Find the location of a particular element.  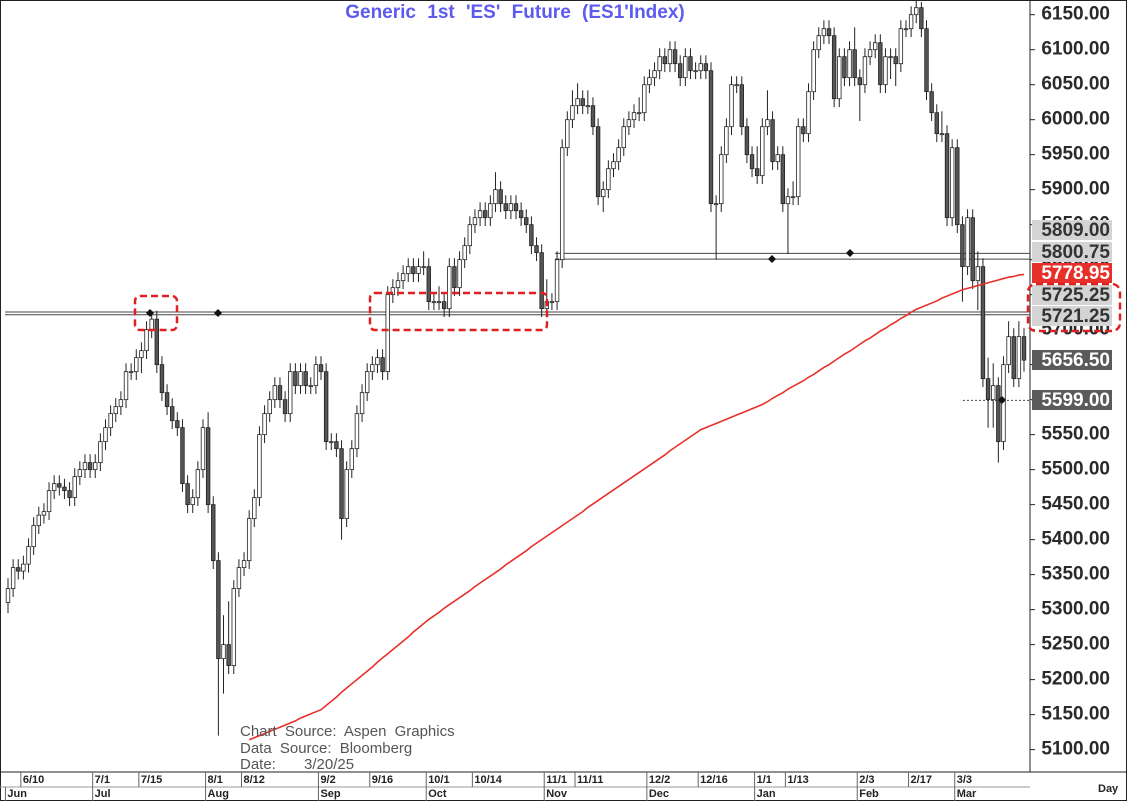

x-tick-label: 1/13 is located at coordinates (797, 780).